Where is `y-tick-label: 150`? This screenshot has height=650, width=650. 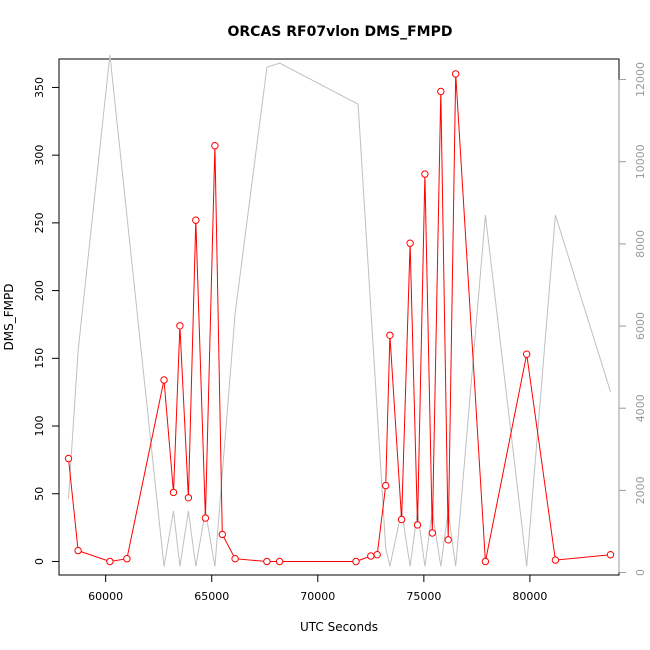 y-tick-label: 150 is located at coordinates (39, 358).